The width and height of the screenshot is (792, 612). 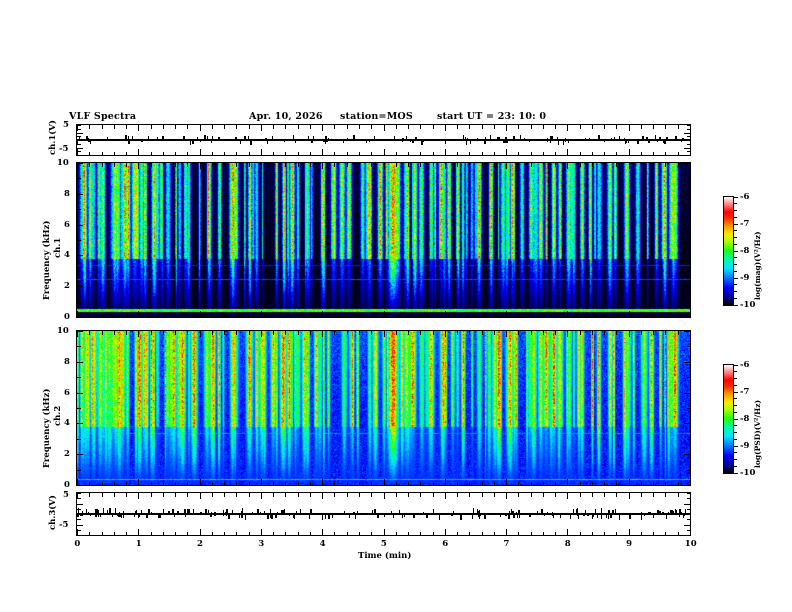 I want to click on ch3-waveform-ylabel: ch.3(V), so click(x=53, y=512).